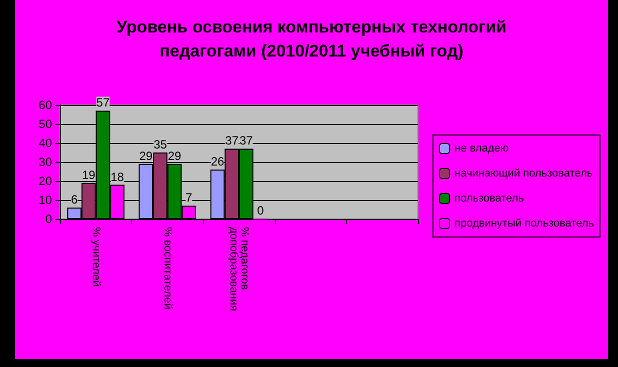 The height and width of the screenshot is (367, 618). I want to click on x-tick-label: % воспитателей, so click(167, 268).